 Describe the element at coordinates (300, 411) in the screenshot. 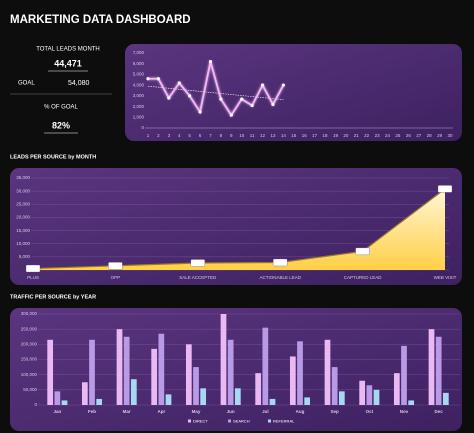

I see `x-tick-label: Aug` at that location.